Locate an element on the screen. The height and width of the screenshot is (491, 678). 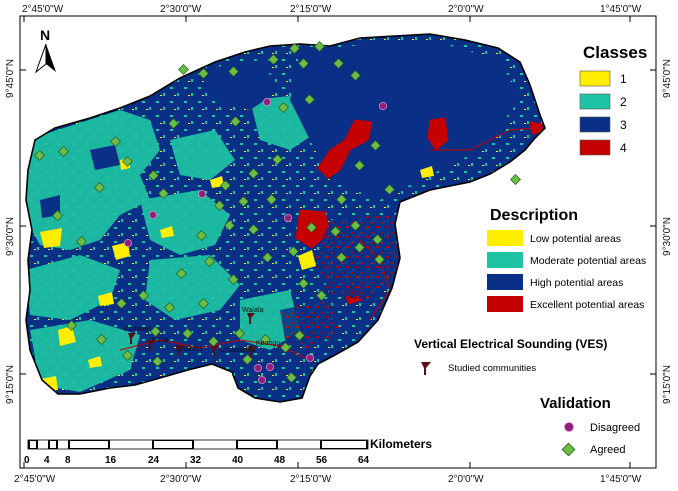
lon-label-top: 2°0'0"W is located at coordinates (466, 9).